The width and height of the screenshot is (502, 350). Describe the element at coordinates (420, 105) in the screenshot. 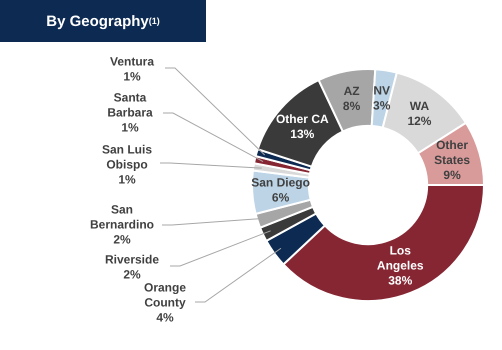

I see `slice-label: WA` at that location.